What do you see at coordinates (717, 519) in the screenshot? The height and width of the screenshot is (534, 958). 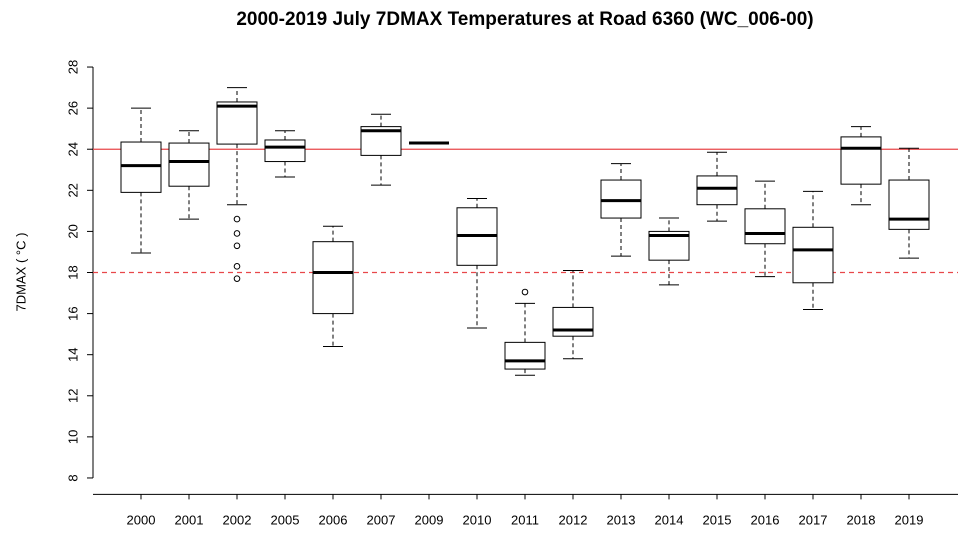 I see `x-tick-label: 2015` at bounding box center [717, 519].